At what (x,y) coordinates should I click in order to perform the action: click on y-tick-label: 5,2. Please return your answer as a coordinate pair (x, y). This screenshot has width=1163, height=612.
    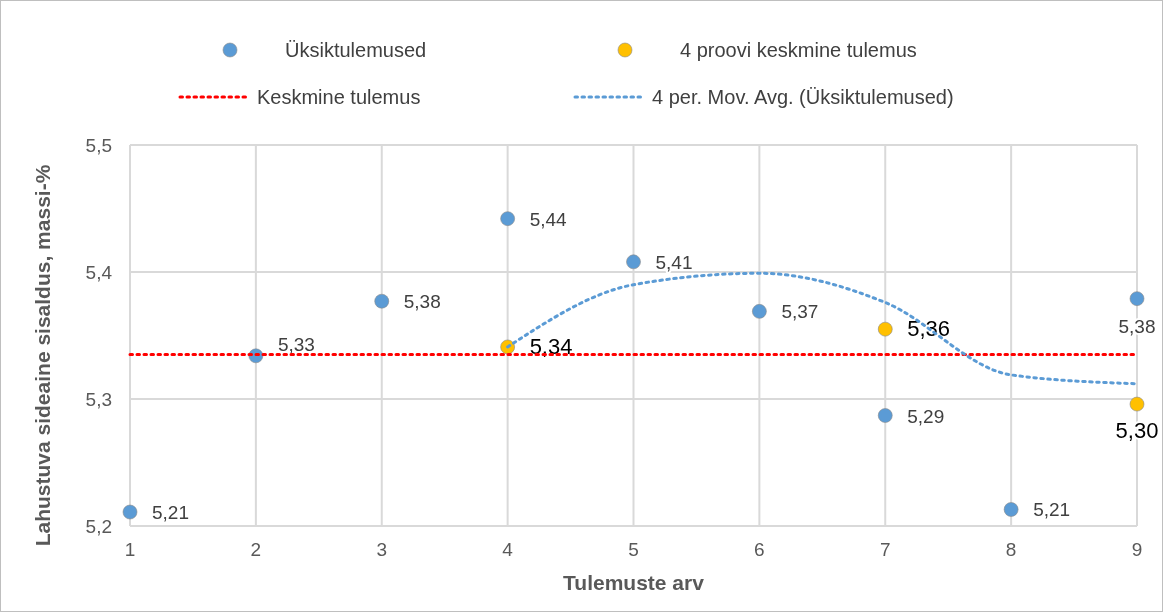
    Looking at the image, I should click on (98, 526).